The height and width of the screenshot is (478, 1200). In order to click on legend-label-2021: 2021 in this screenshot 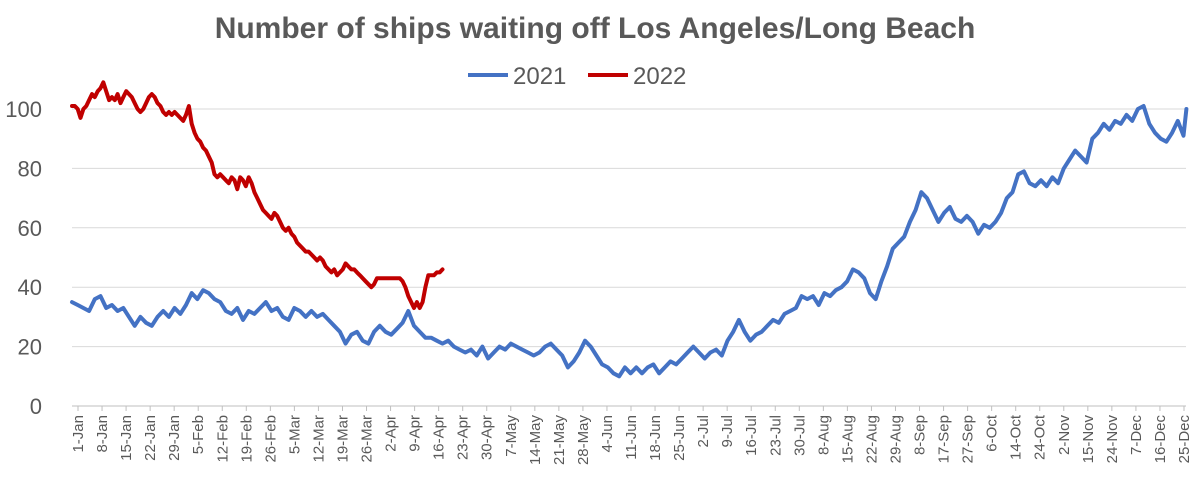, I will do `click(539, 76)`.